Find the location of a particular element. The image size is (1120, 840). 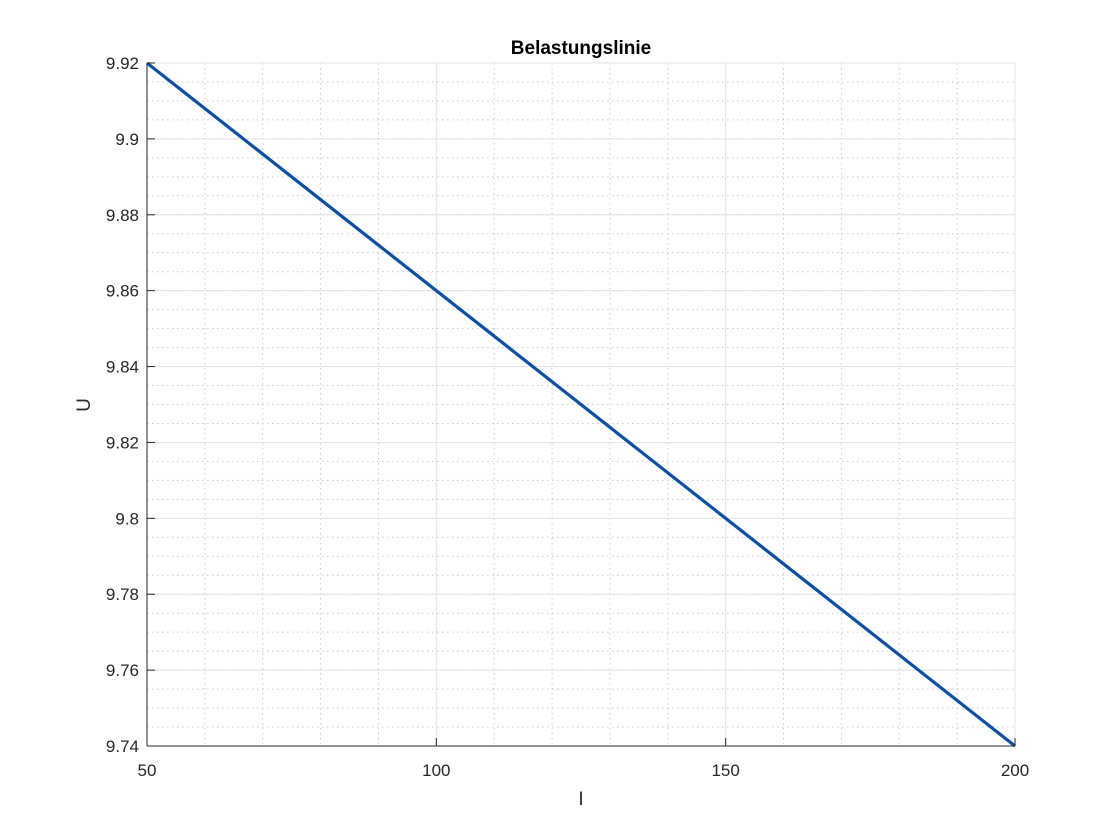

y-axis-label: U is located at coordinates (84, 405).